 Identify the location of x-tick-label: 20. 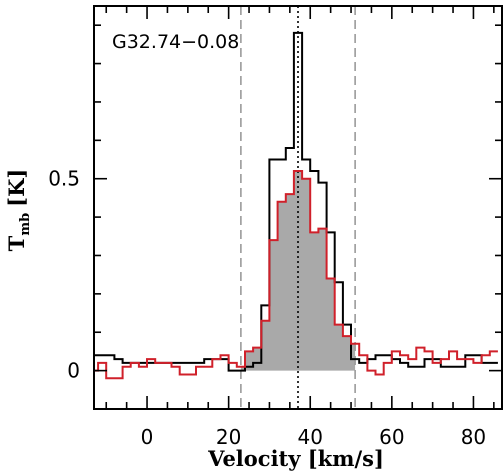
(228, 437).